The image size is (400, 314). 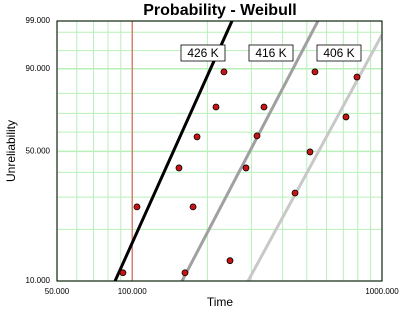 What do you see at coordinates (220, 302) in the screenshot?
I see `x-axis-label: Time` at bounding box center [220, 302].